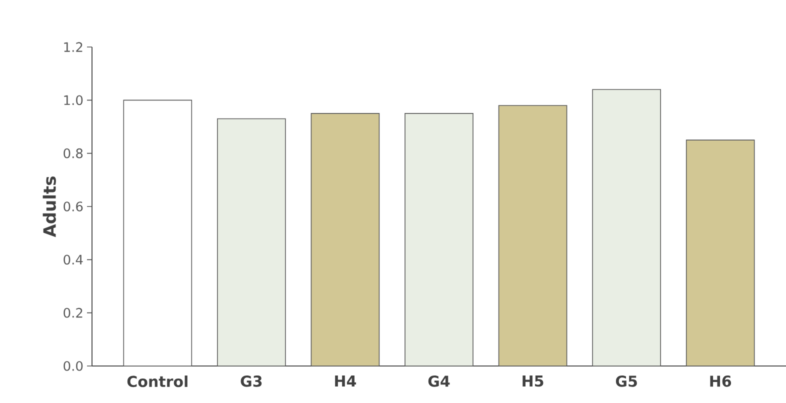  I want to click on x-tick-label: G4, so click(439, 381).